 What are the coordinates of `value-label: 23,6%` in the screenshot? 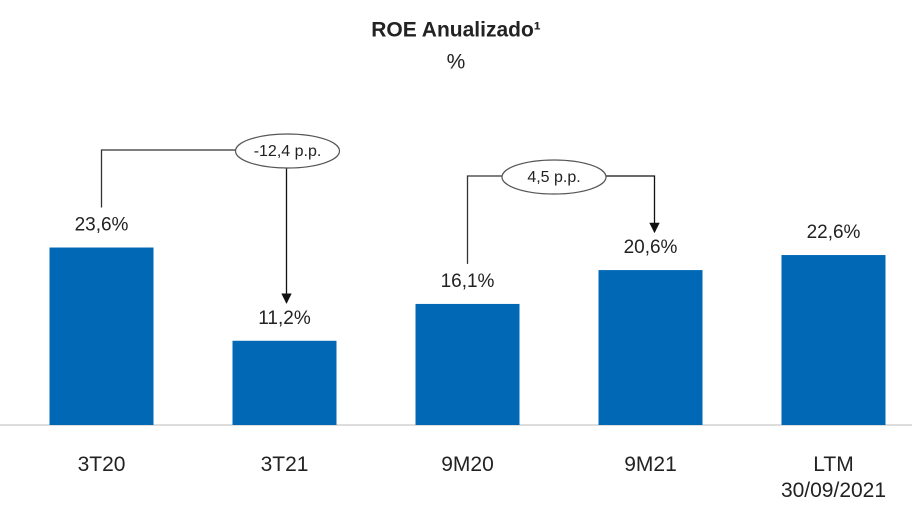 It's located at (102, 225).